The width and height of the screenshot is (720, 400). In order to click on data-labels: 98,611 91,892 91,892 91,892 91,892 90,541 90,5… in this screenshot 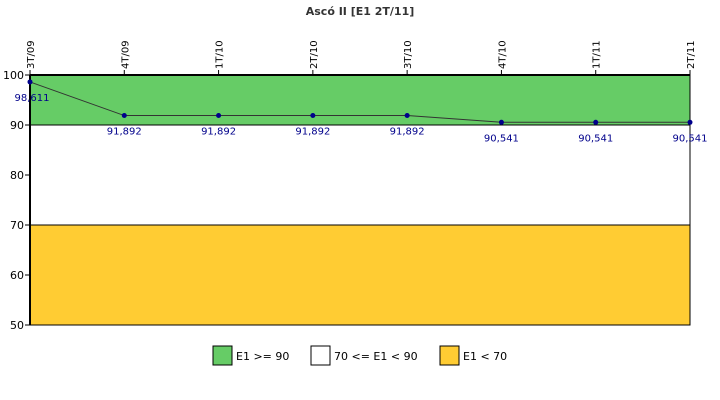, I will do `click(361, 118)`.